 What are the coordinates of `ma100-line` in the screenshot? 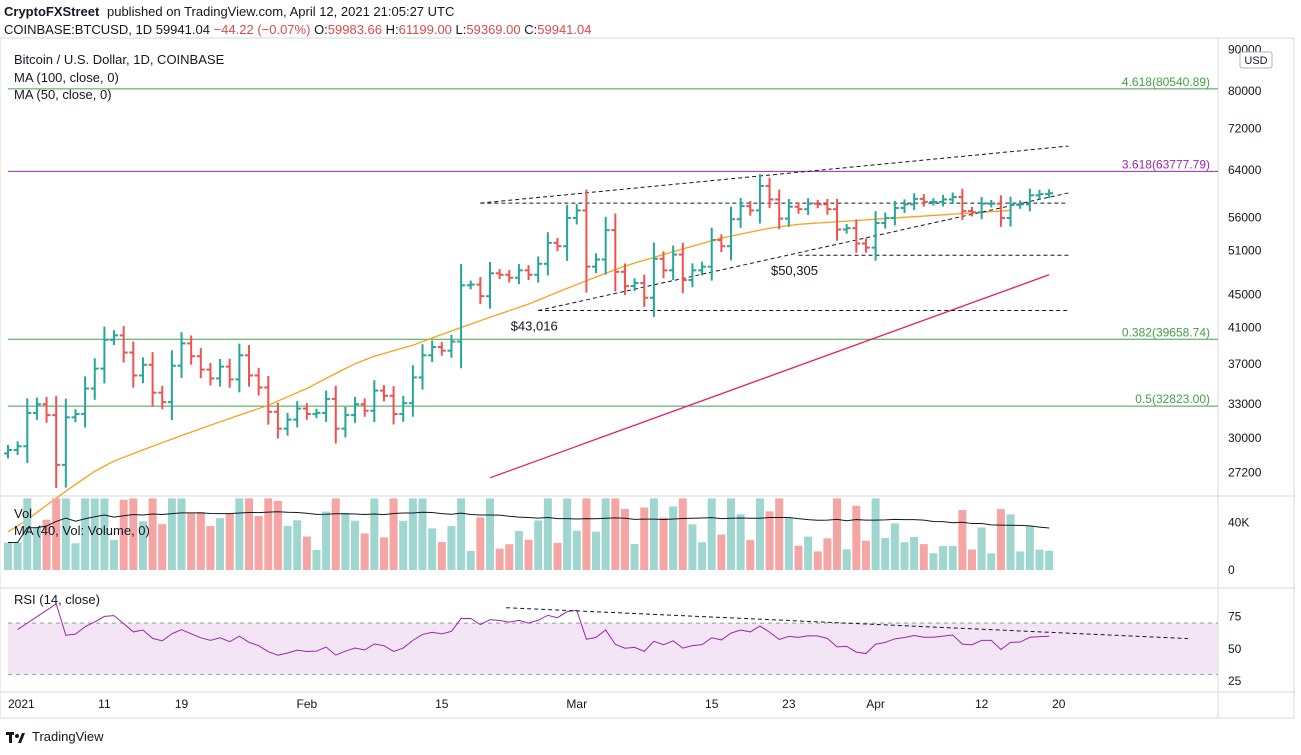 It's located at (769, 376).